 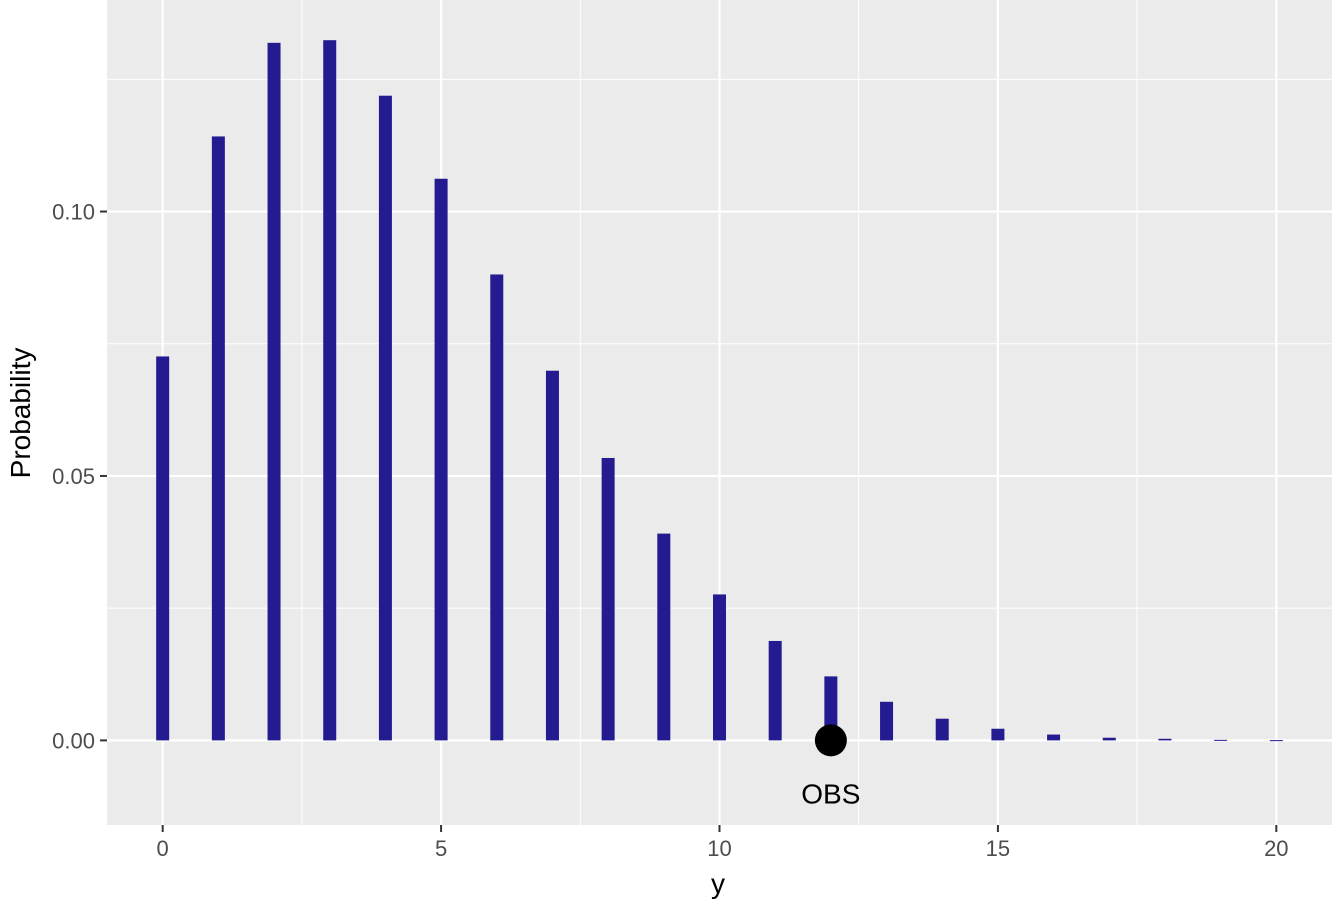 I want to click on y-axis-title: Probability, so click(x=20, y=413).